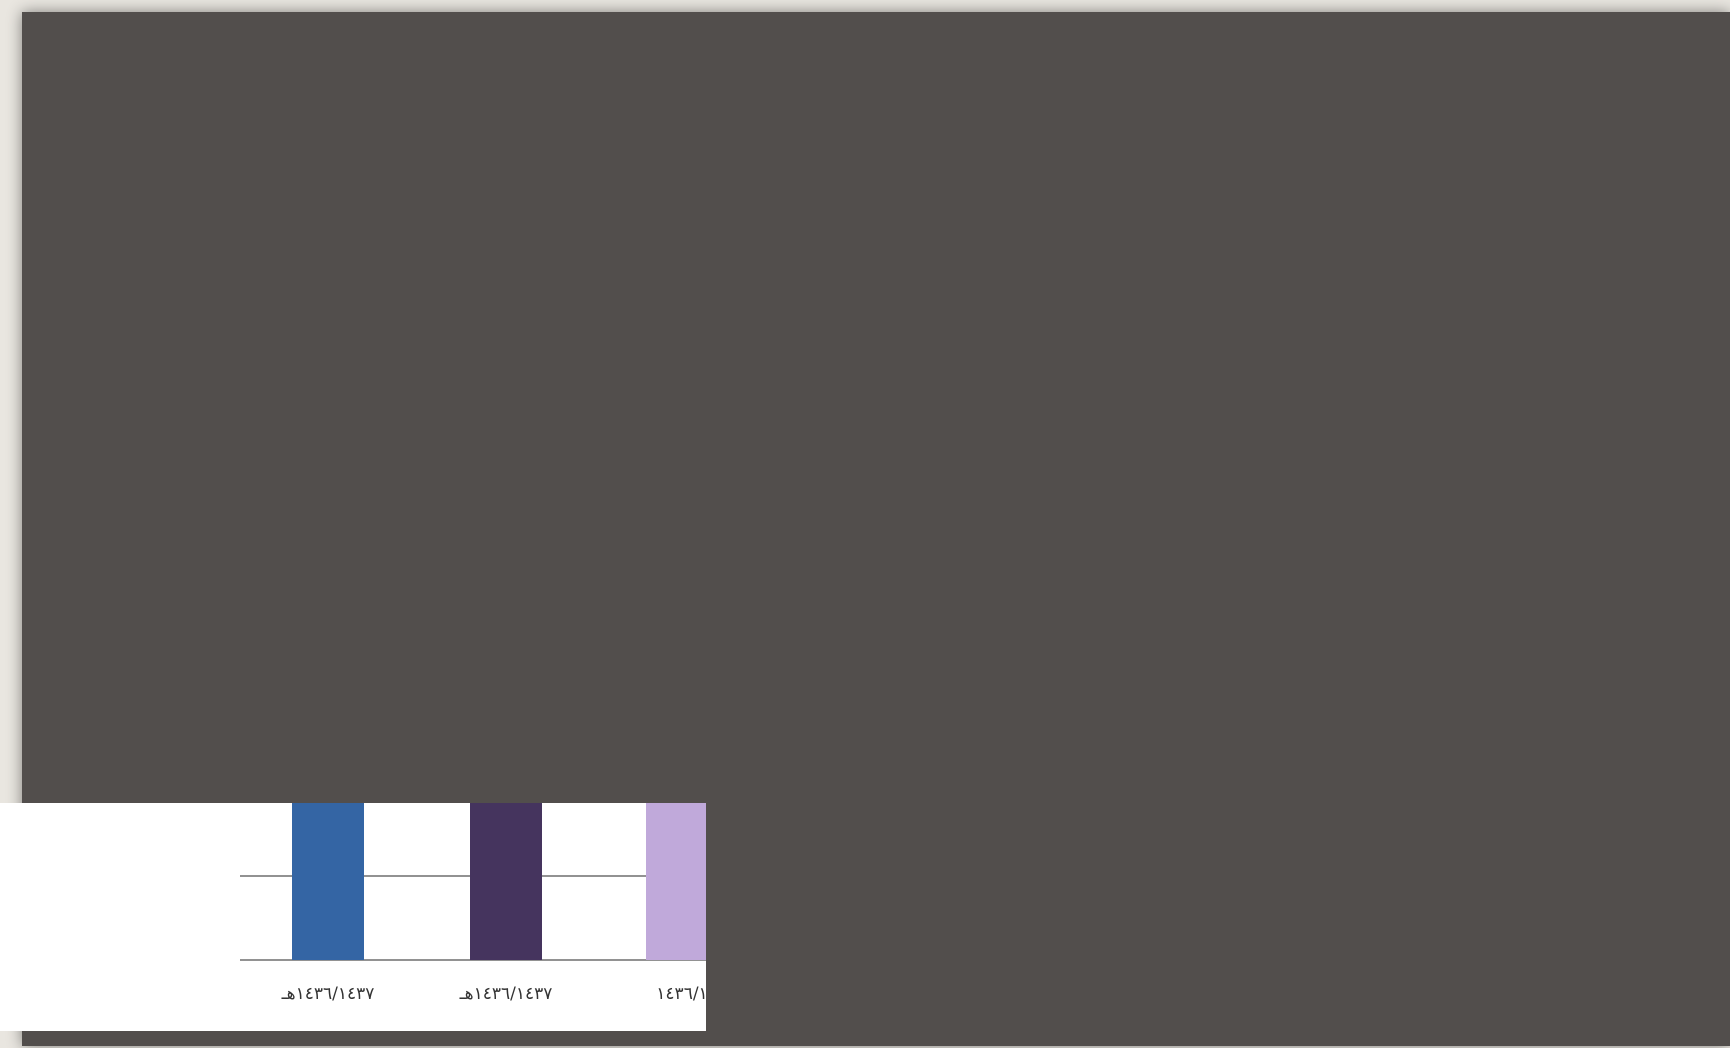  I want to click on bar-chart-fragment: ١٤٣٦/١٤٣٧هـ ١٤٣٦/١٤٣٧هـ ١٤٣٦/١, so click(353, 917).